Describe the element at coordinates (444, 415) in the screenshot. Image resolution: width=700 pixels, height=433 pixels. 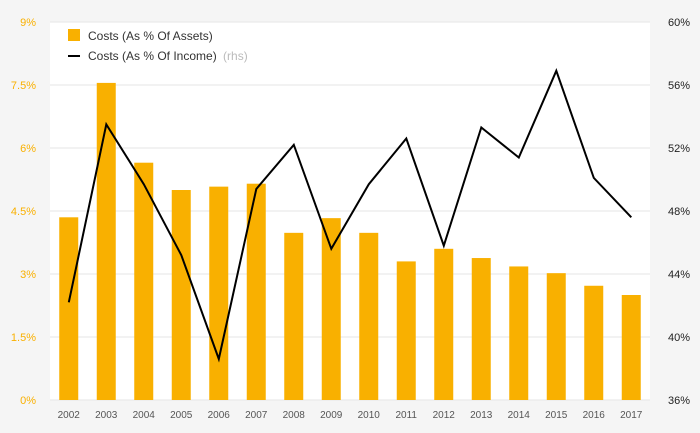
I see `x-tick-label: 2012` at that location.